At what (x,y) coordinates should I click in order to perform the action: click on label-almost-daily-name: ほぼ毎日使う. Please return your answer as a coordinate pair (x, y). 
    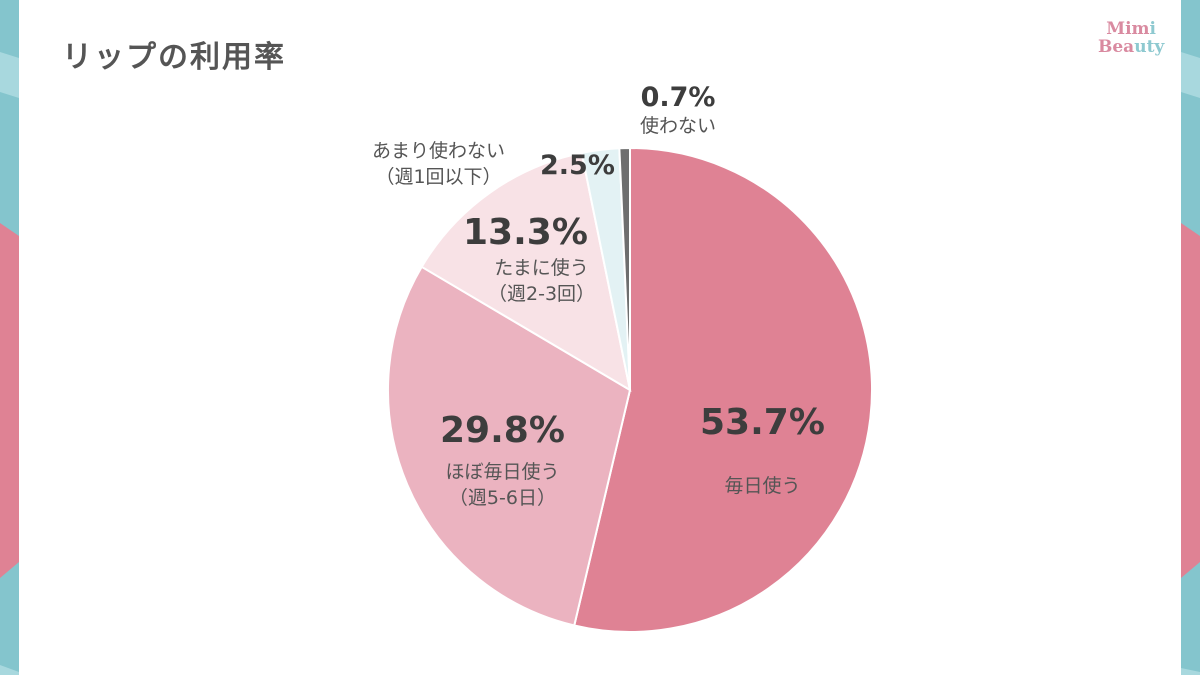
    Looking at the image, I should click on (502, 472).